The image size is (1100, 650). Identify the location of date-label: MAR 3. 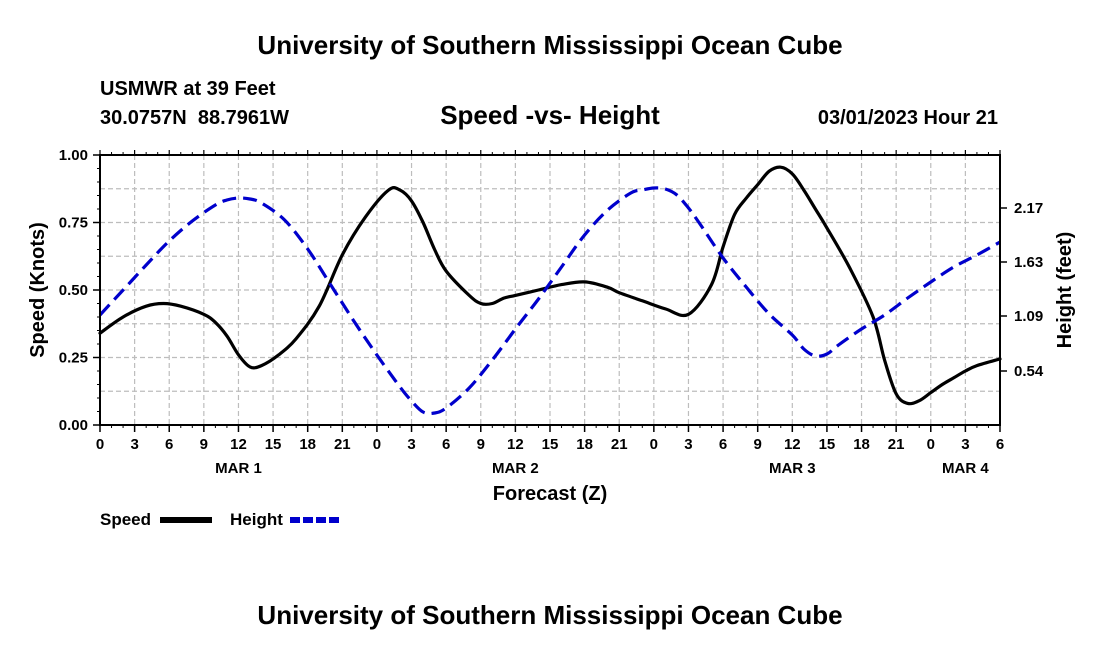
(792, 468).